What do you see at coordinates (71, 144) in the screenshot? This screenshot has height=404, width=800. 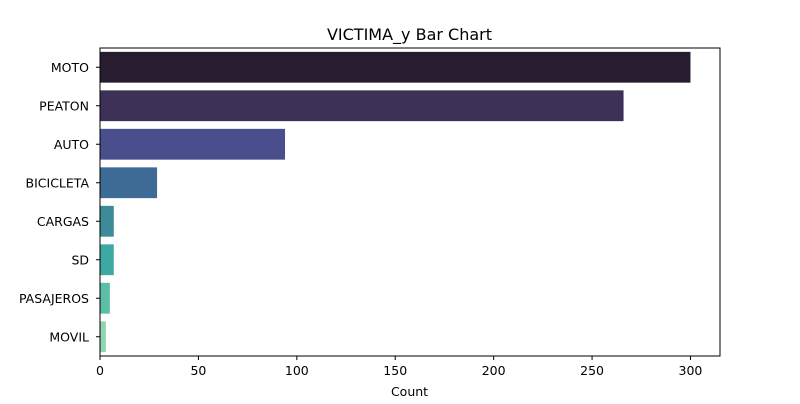 I see `y-tick-label-auto: AUTO` at bounding box center [71, 144].